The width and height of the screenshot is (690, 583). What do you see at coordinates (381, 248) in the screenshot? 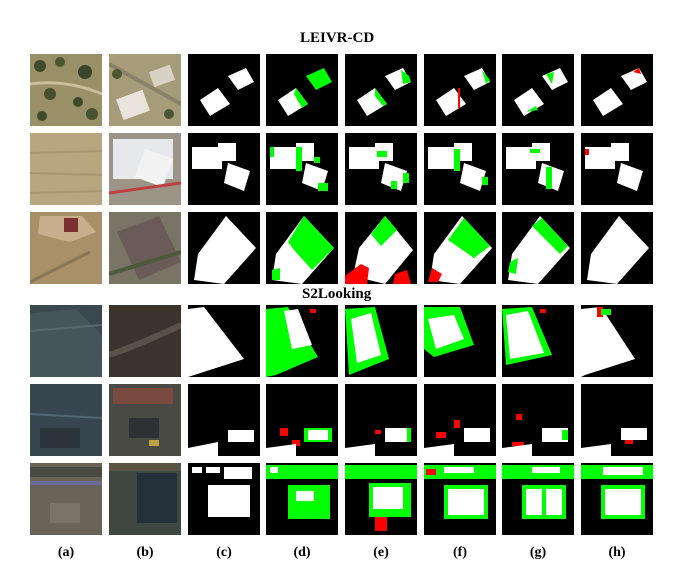
I see `row3-mask-e` at bounding box center [381, 248].